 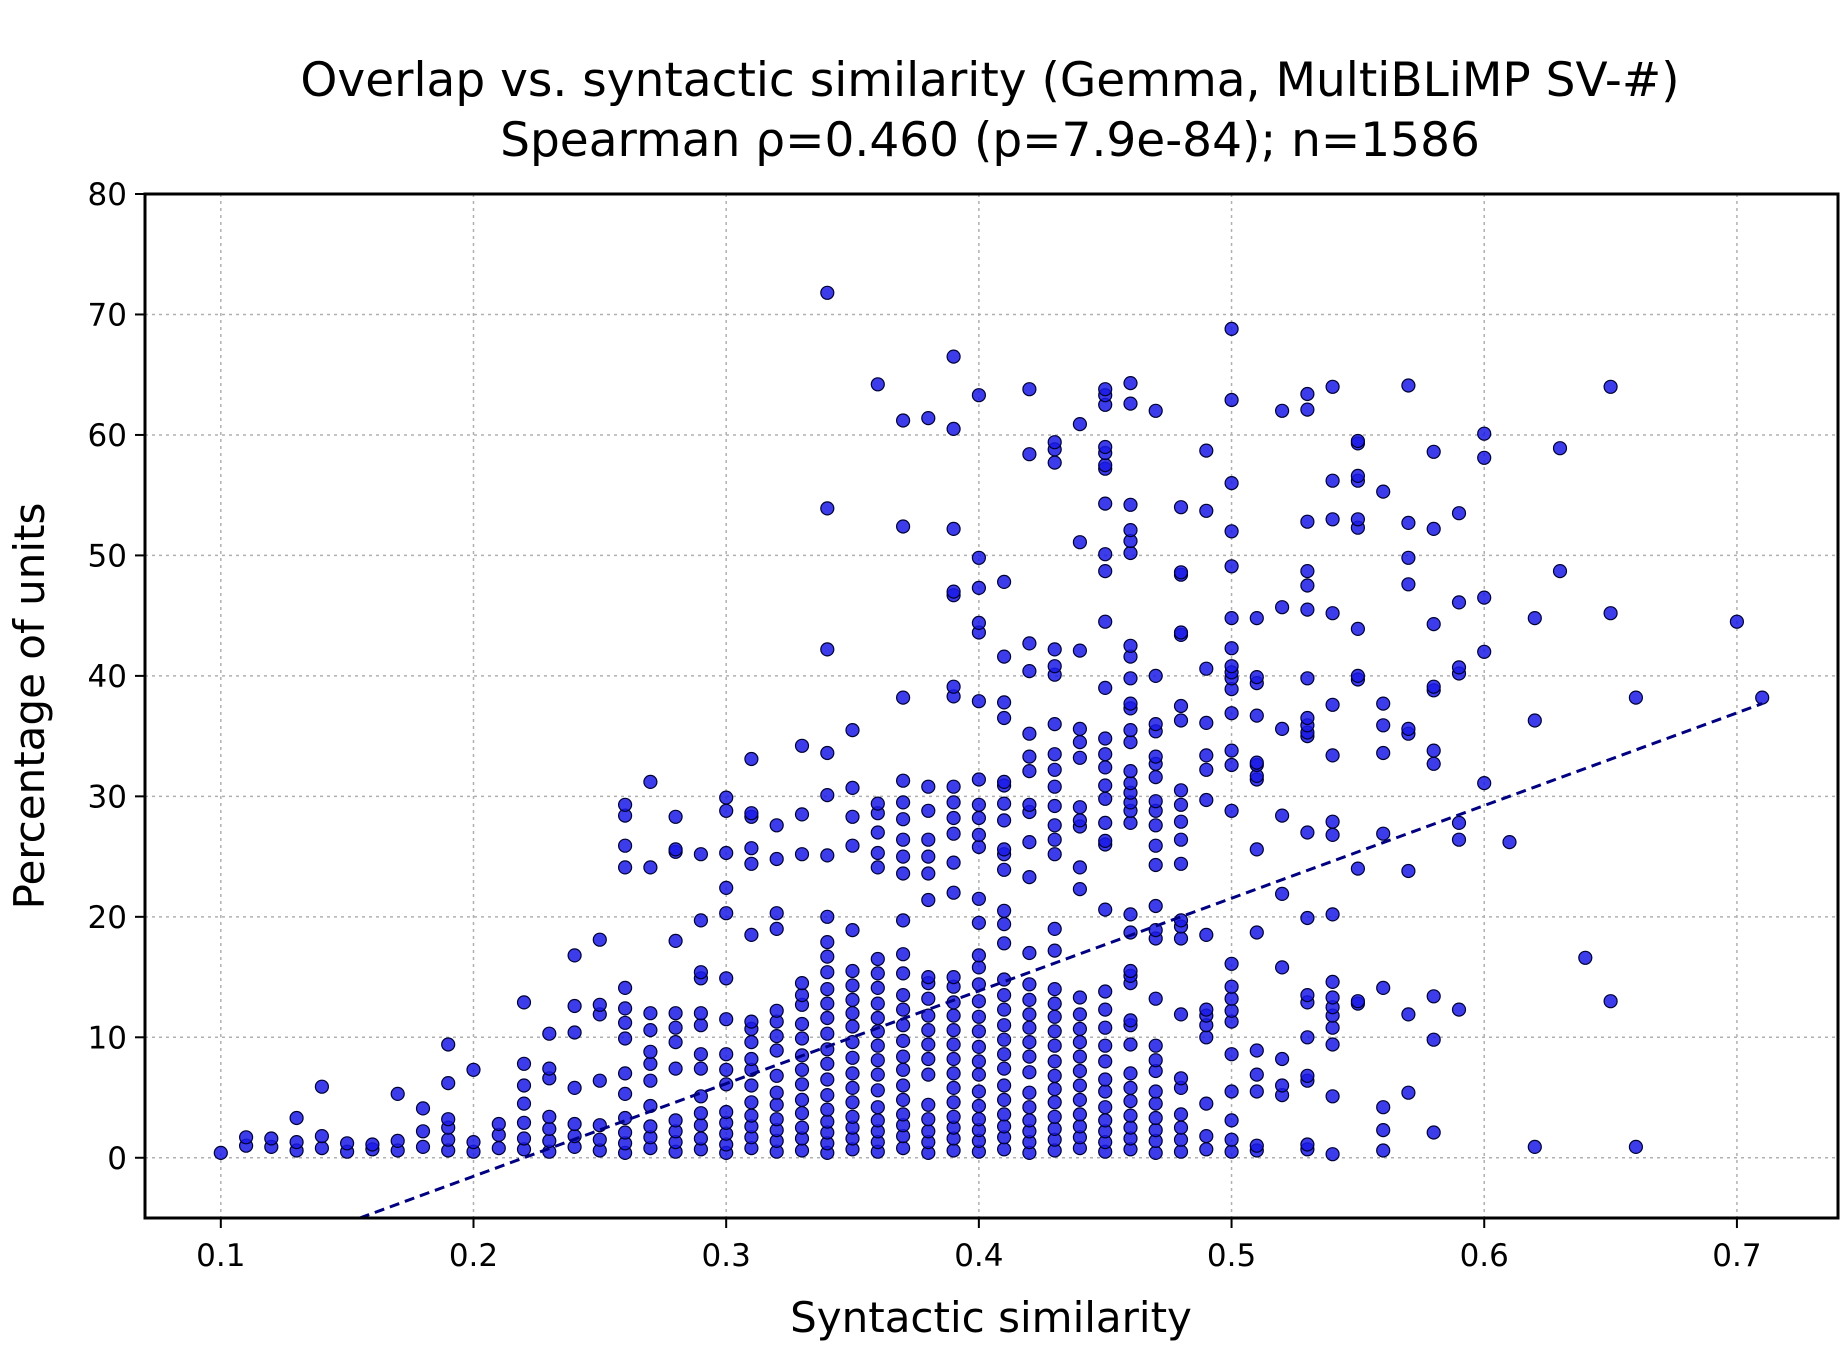 What do you see at coordinates (220, 1256) in the screenshot?
I see `x-tick-label: 0.1` at bounding box center [220, 1256].